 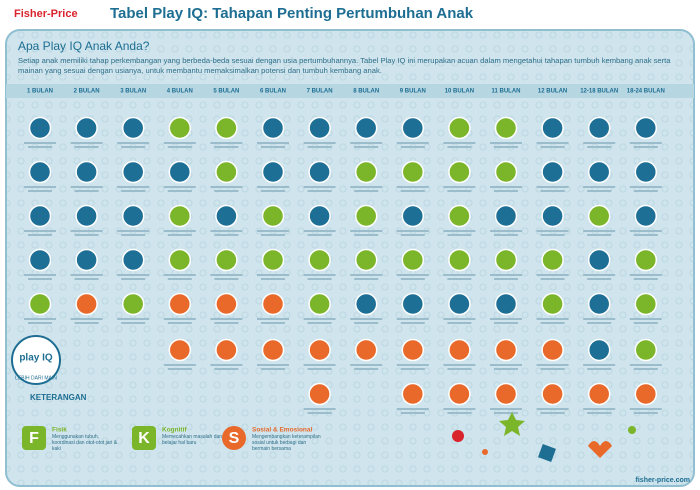 I want to click on legend-desc: Memecahkan masalah dan belajar hal baru, so click(x=192, y=440).